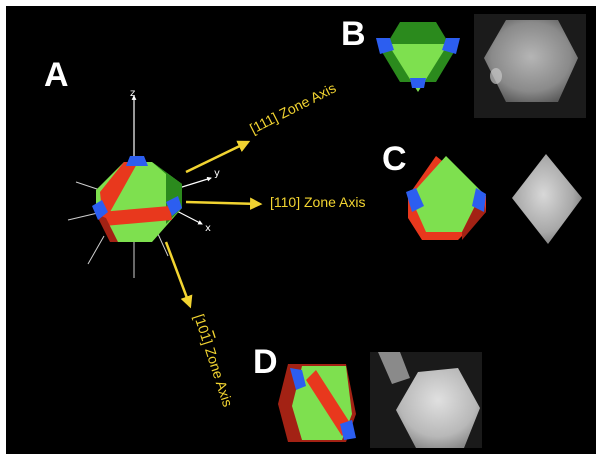  I want to click on x-axis-label: x, so click(208, 228).